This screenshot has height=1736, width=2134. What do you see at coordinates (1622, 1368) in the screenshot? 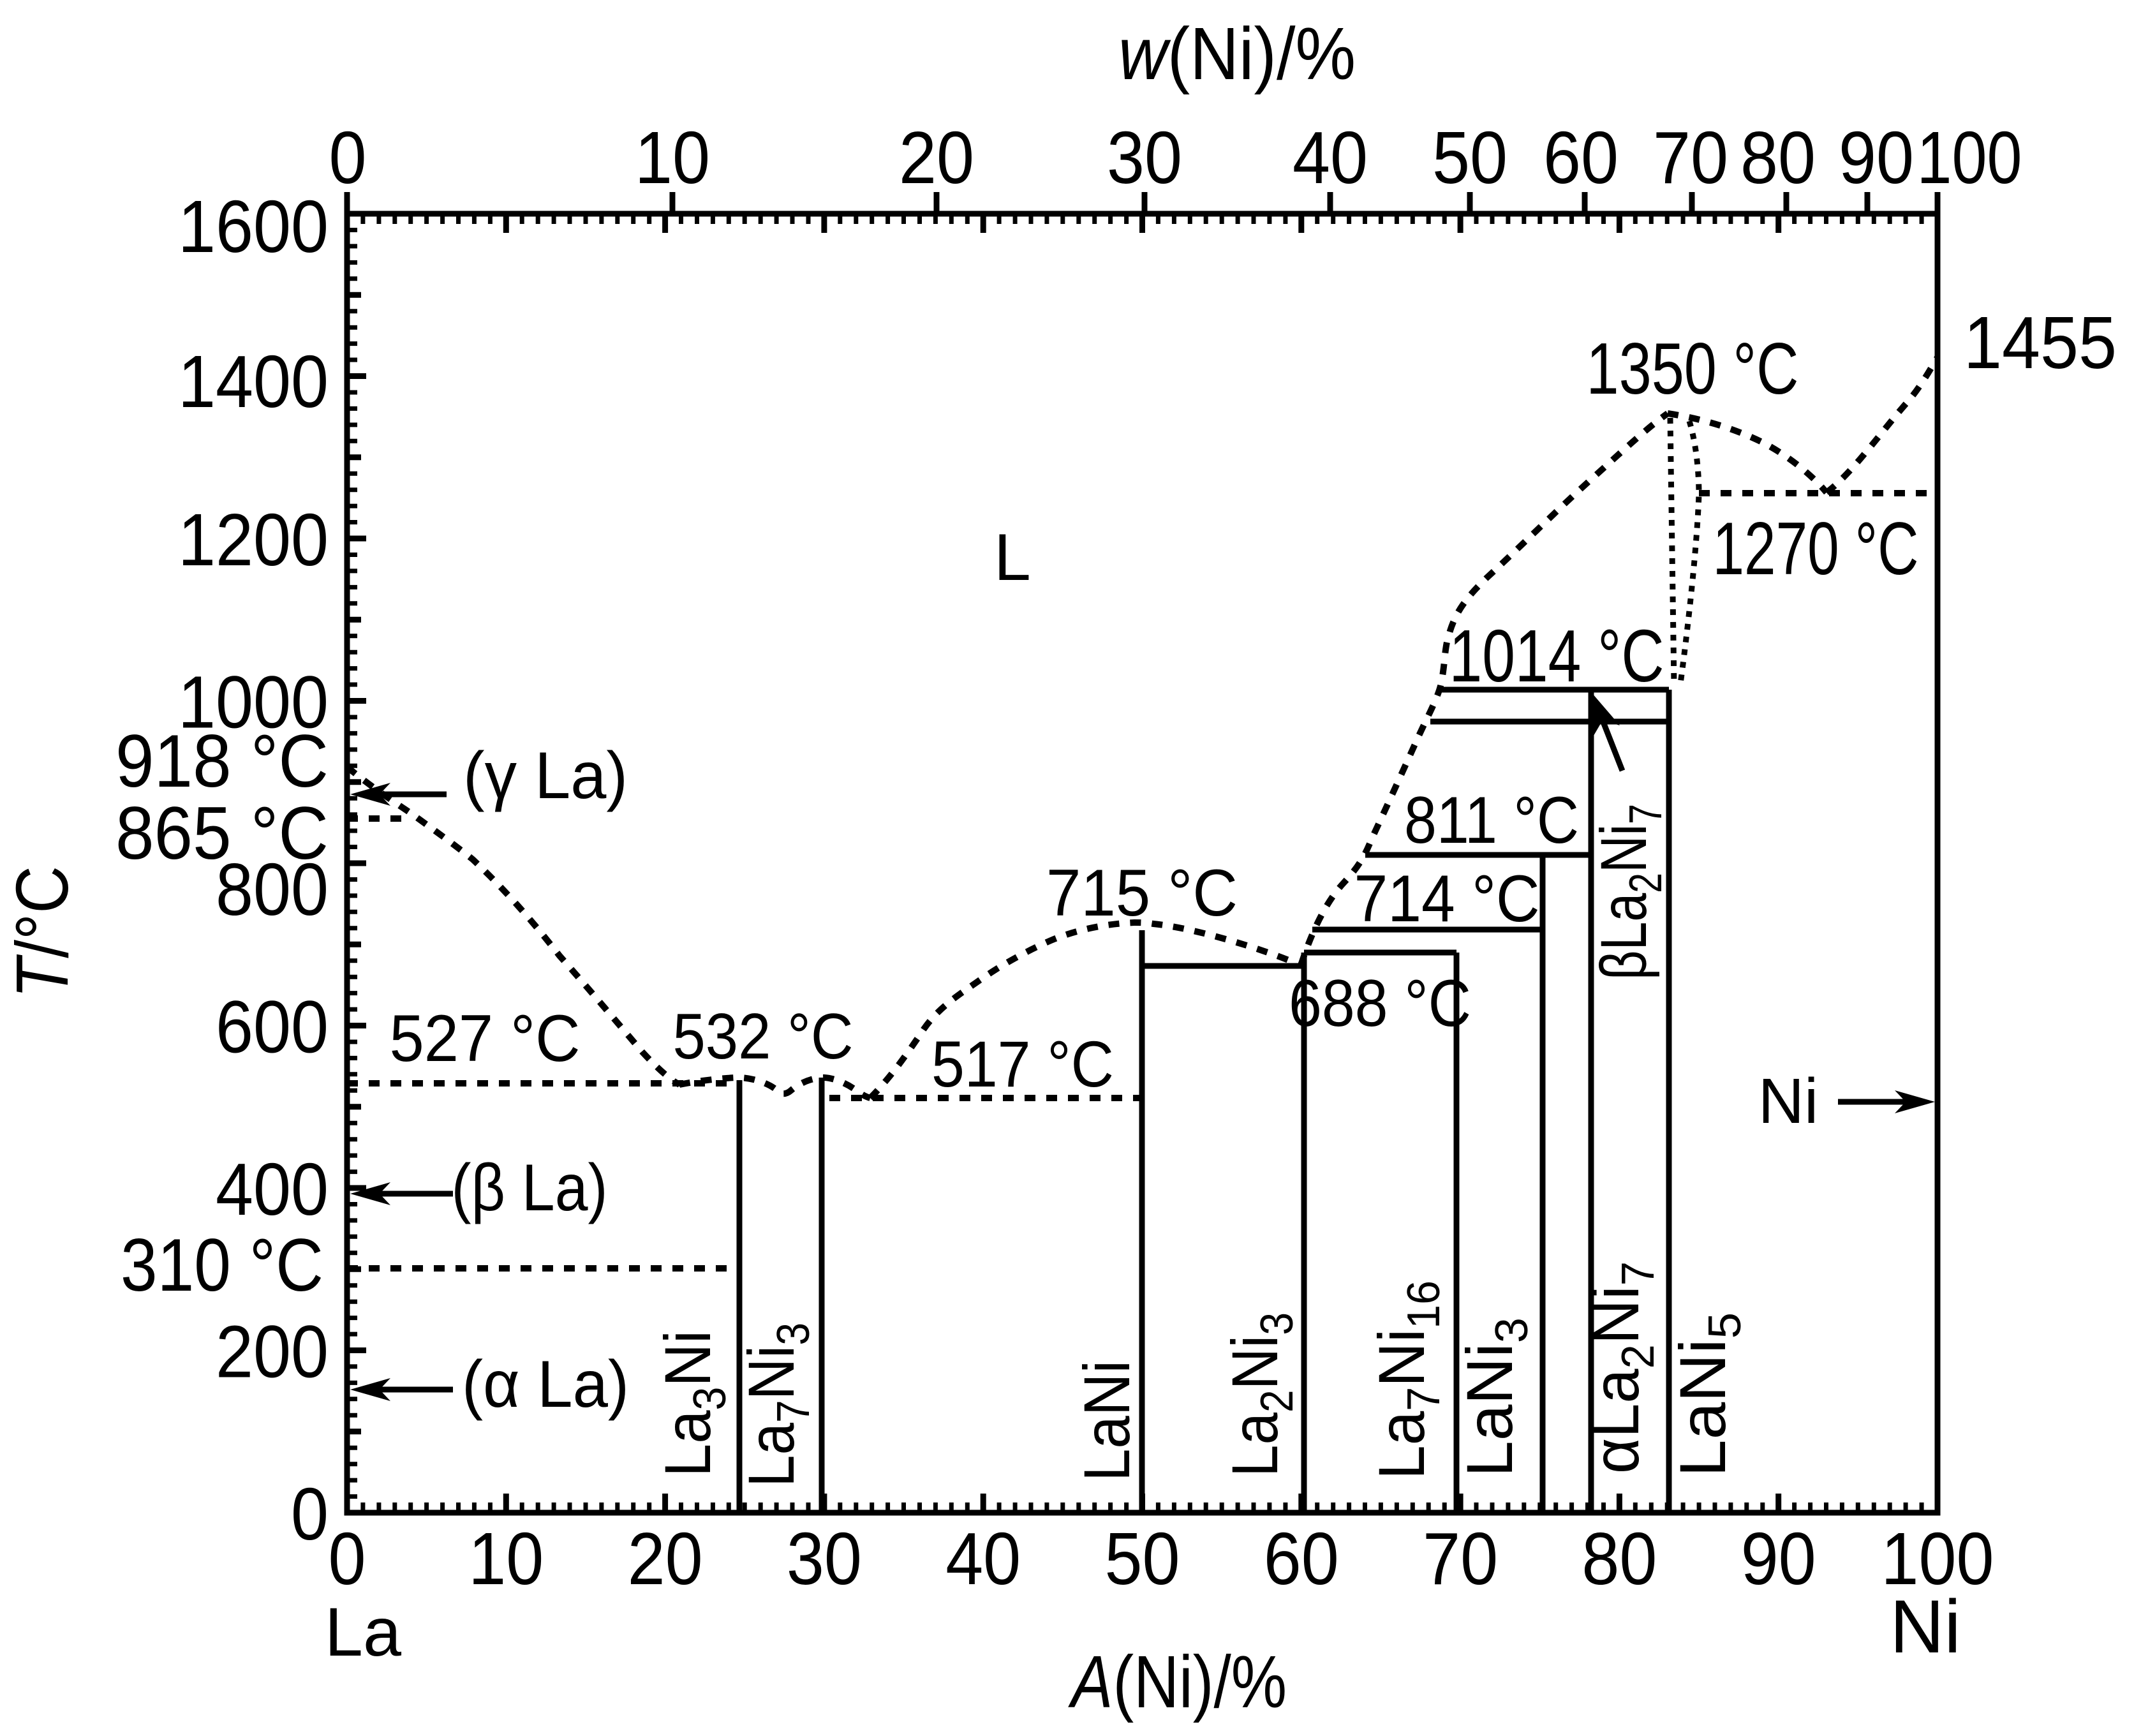
I see `svg-text: αLa2Ni7` at bounding box center [1622, 1368].